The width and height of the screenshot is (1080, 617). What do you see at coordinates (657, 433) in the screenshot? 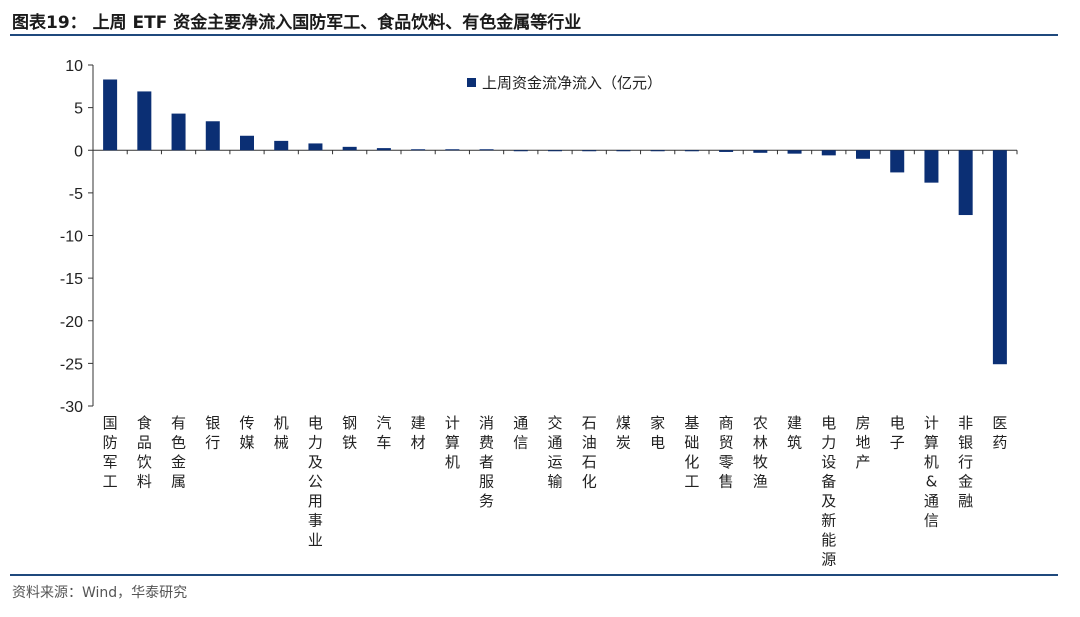
I see `x-tick-label: 家电` at bounding box center [657, 433].